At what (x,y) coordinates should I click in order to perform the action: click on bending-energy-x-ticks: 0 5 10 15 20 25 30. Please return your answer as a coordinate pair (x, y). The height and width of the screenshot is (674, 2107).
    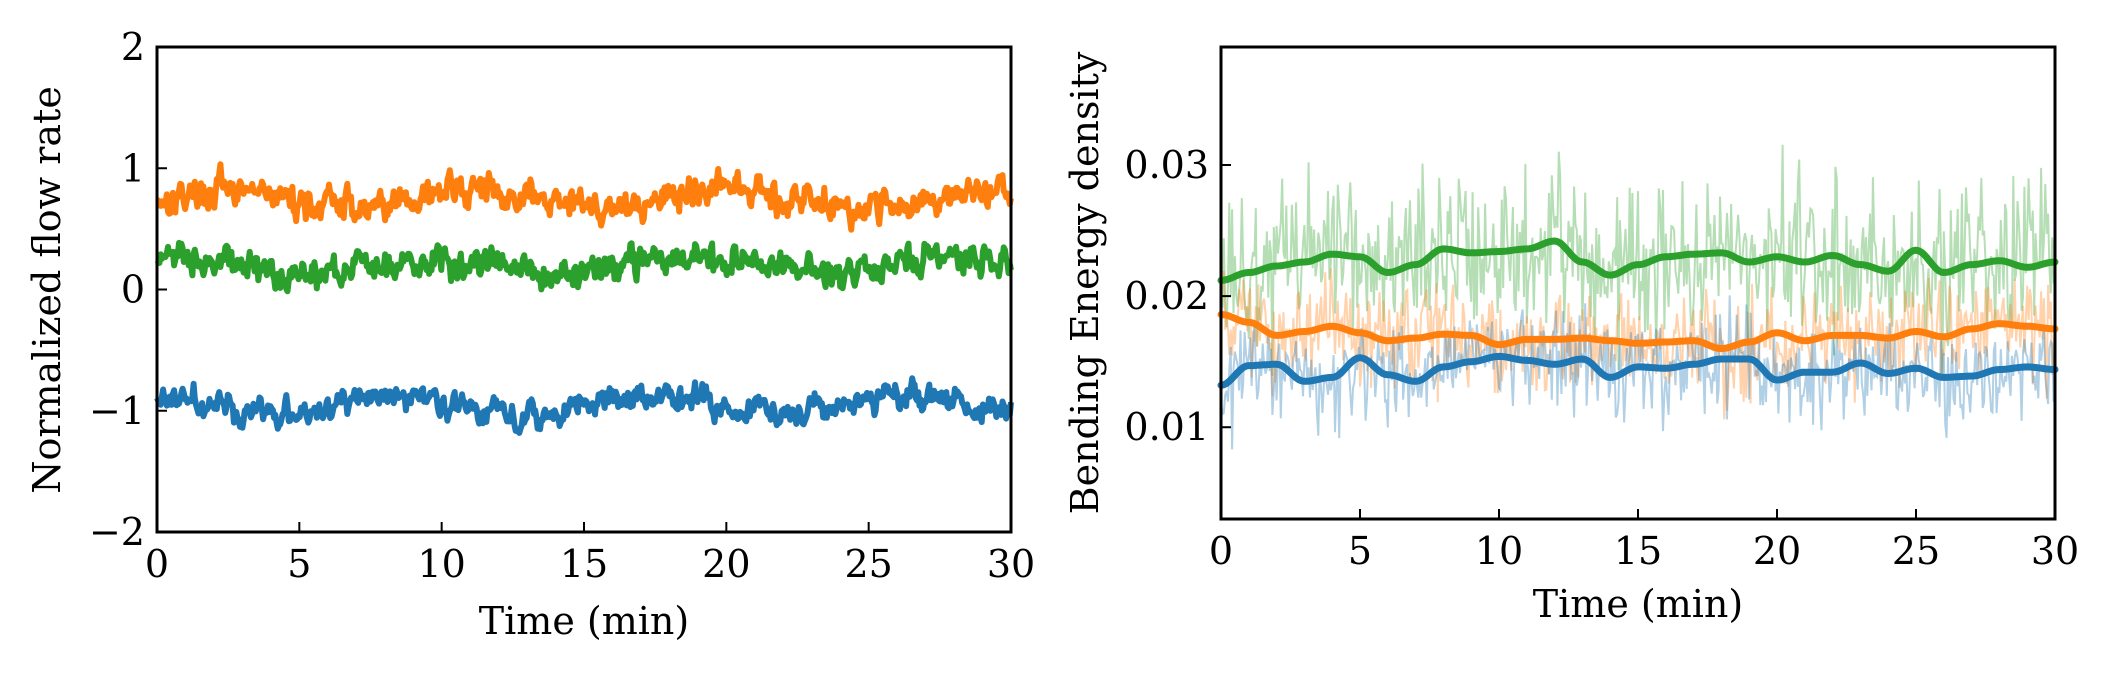
    Looking at the image, I should click on (1644, 541).